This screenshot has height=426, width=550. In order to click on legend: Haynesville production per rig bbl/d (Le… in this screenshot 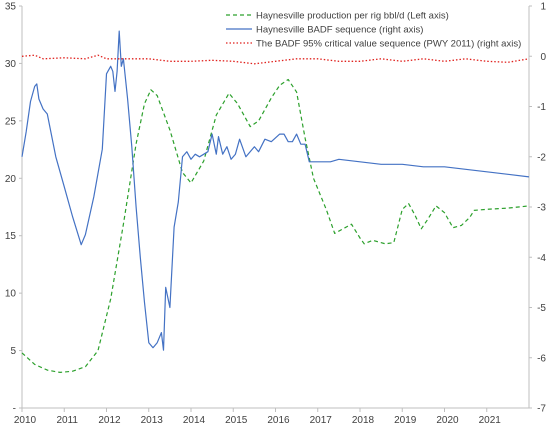, I will do `click(373, 30)`.